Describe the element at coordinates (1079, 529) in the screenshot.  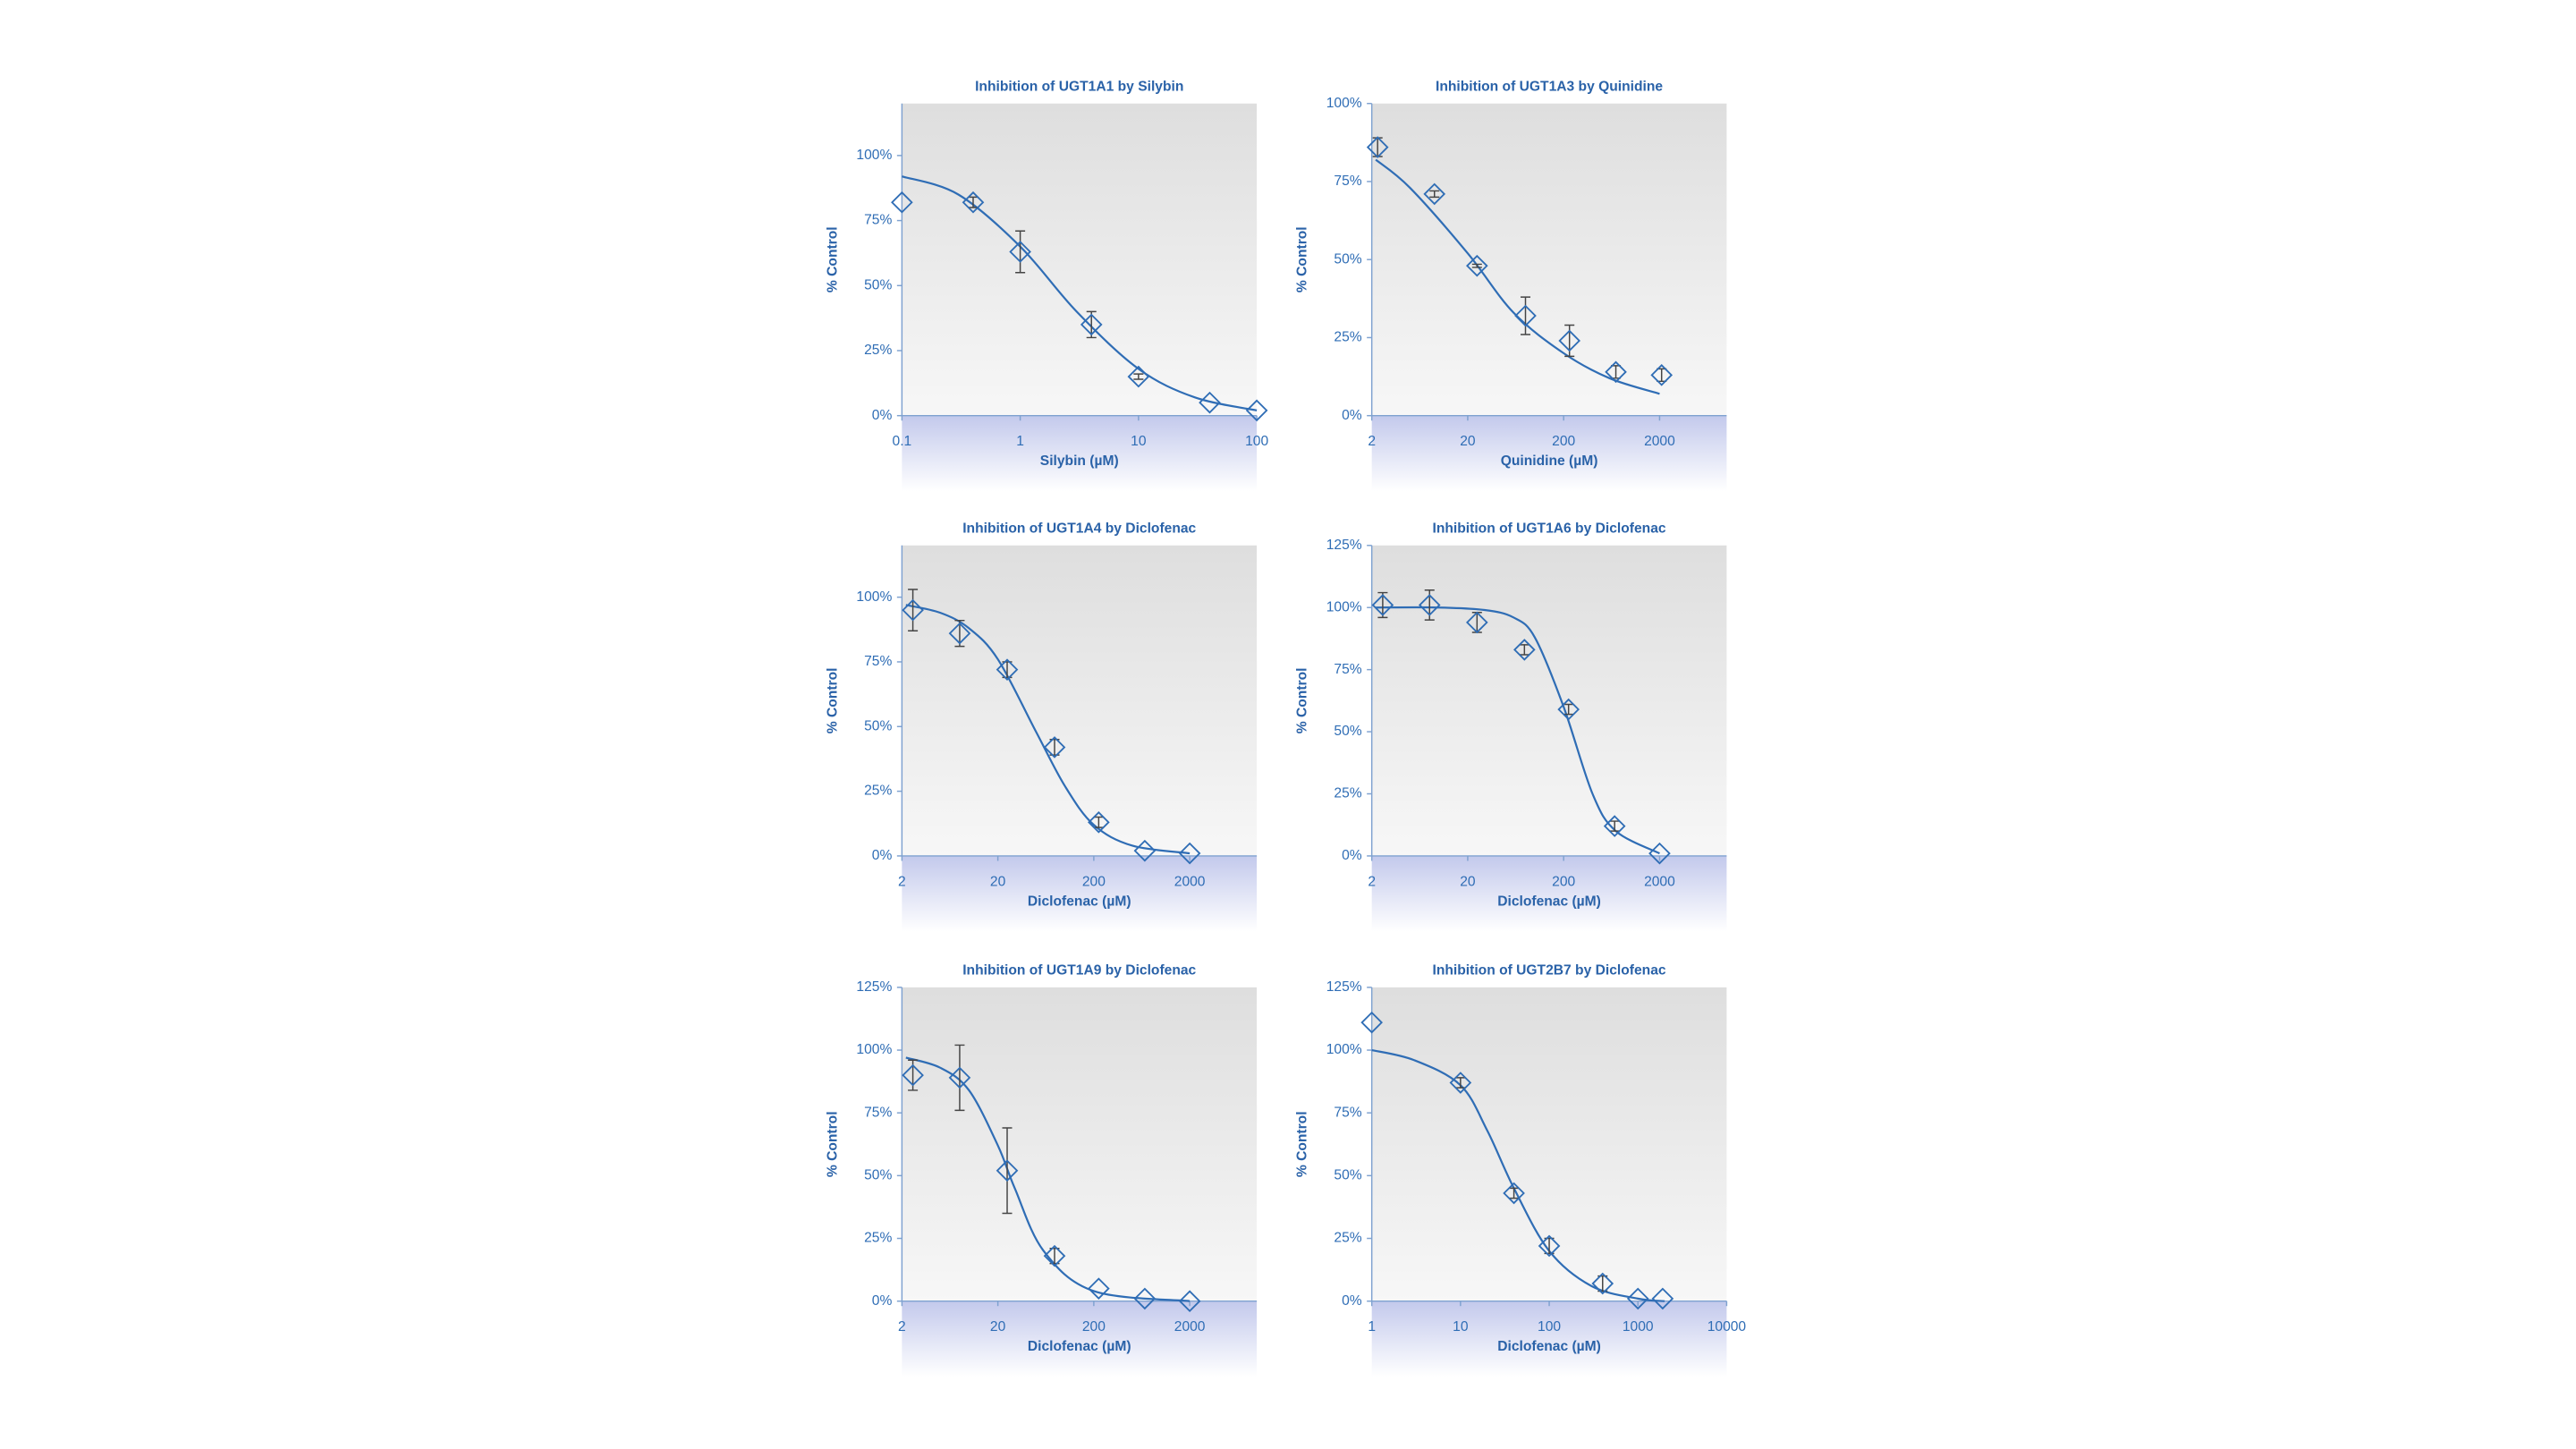
I see `chart-title: Inhibition of UGT1A4 by Diclofenac` at that location.